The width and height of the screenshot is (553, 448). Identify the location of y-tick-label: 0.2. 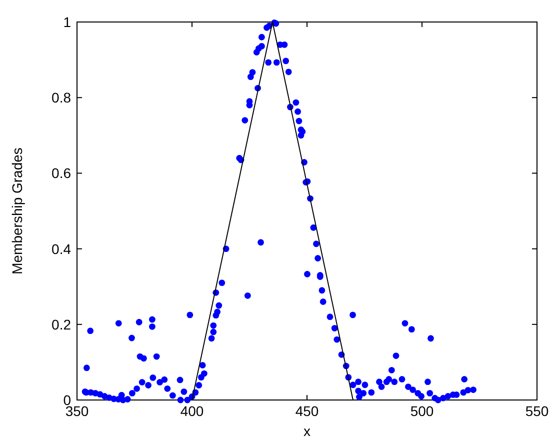
(62, 324).